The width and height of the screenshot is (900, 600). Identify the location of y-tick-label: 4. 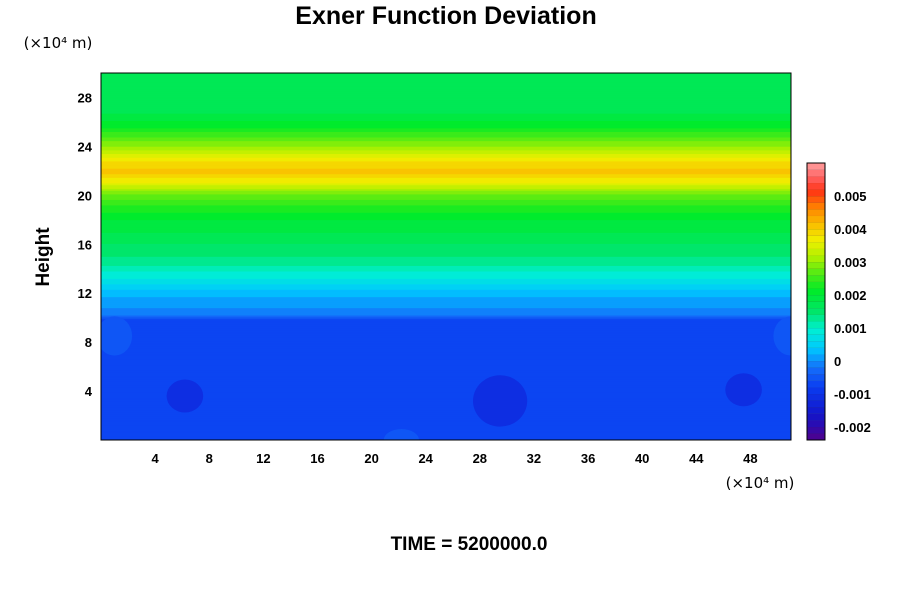
(89, 391).